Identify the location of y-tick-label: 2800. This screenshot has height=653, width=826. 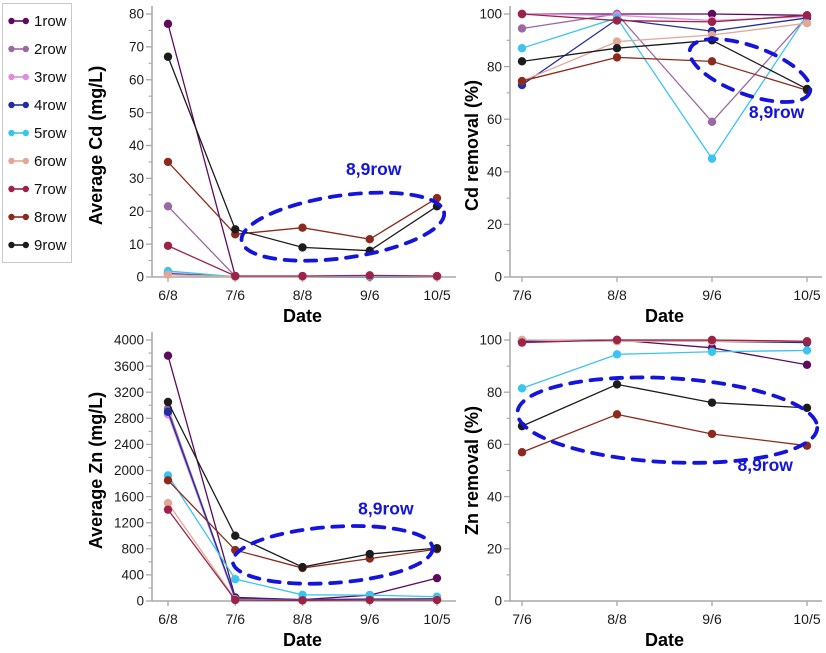
(129, 418).